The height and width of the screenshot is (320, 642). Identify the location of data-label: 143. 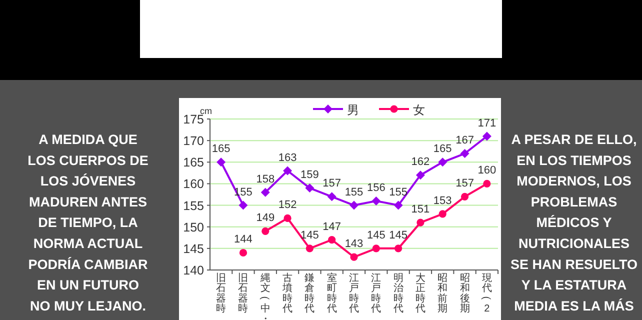
(354, 244).